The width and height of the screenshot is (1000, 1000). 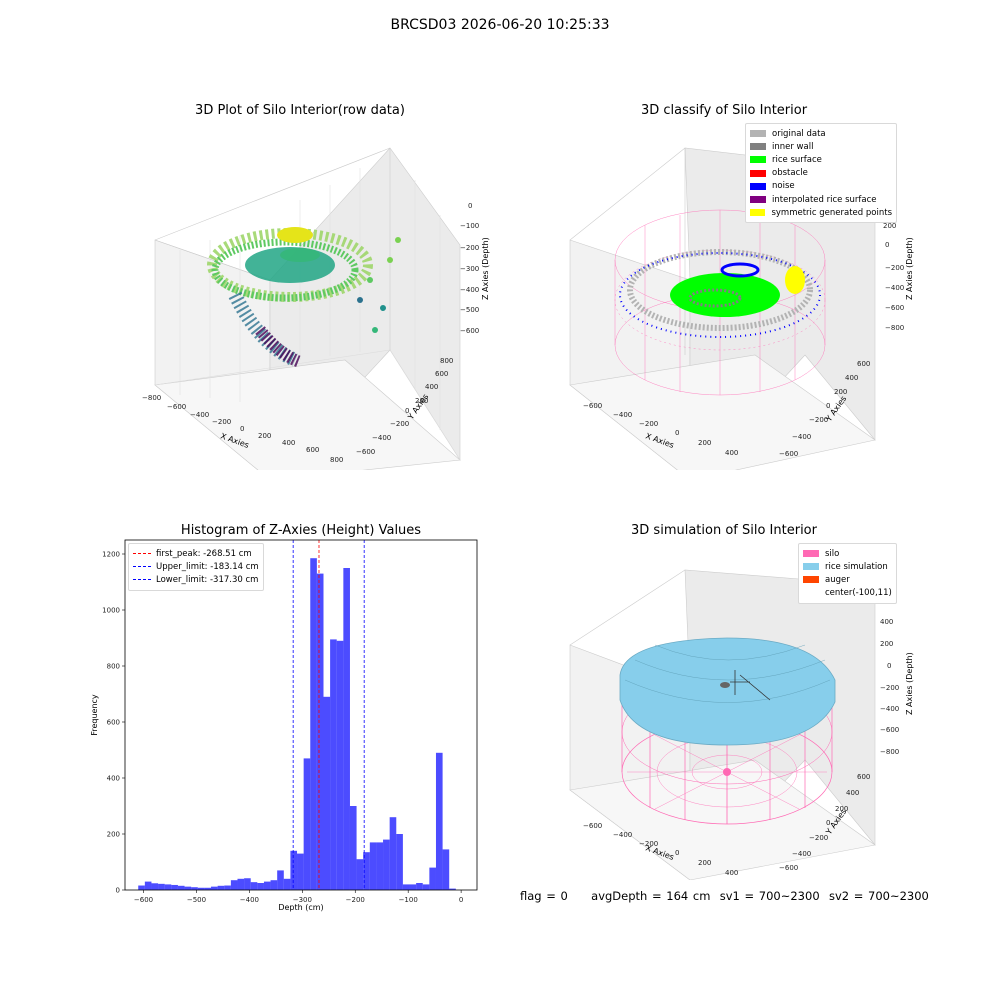 I want to click on legend-item: rice surface, so click(x=821, y=159).